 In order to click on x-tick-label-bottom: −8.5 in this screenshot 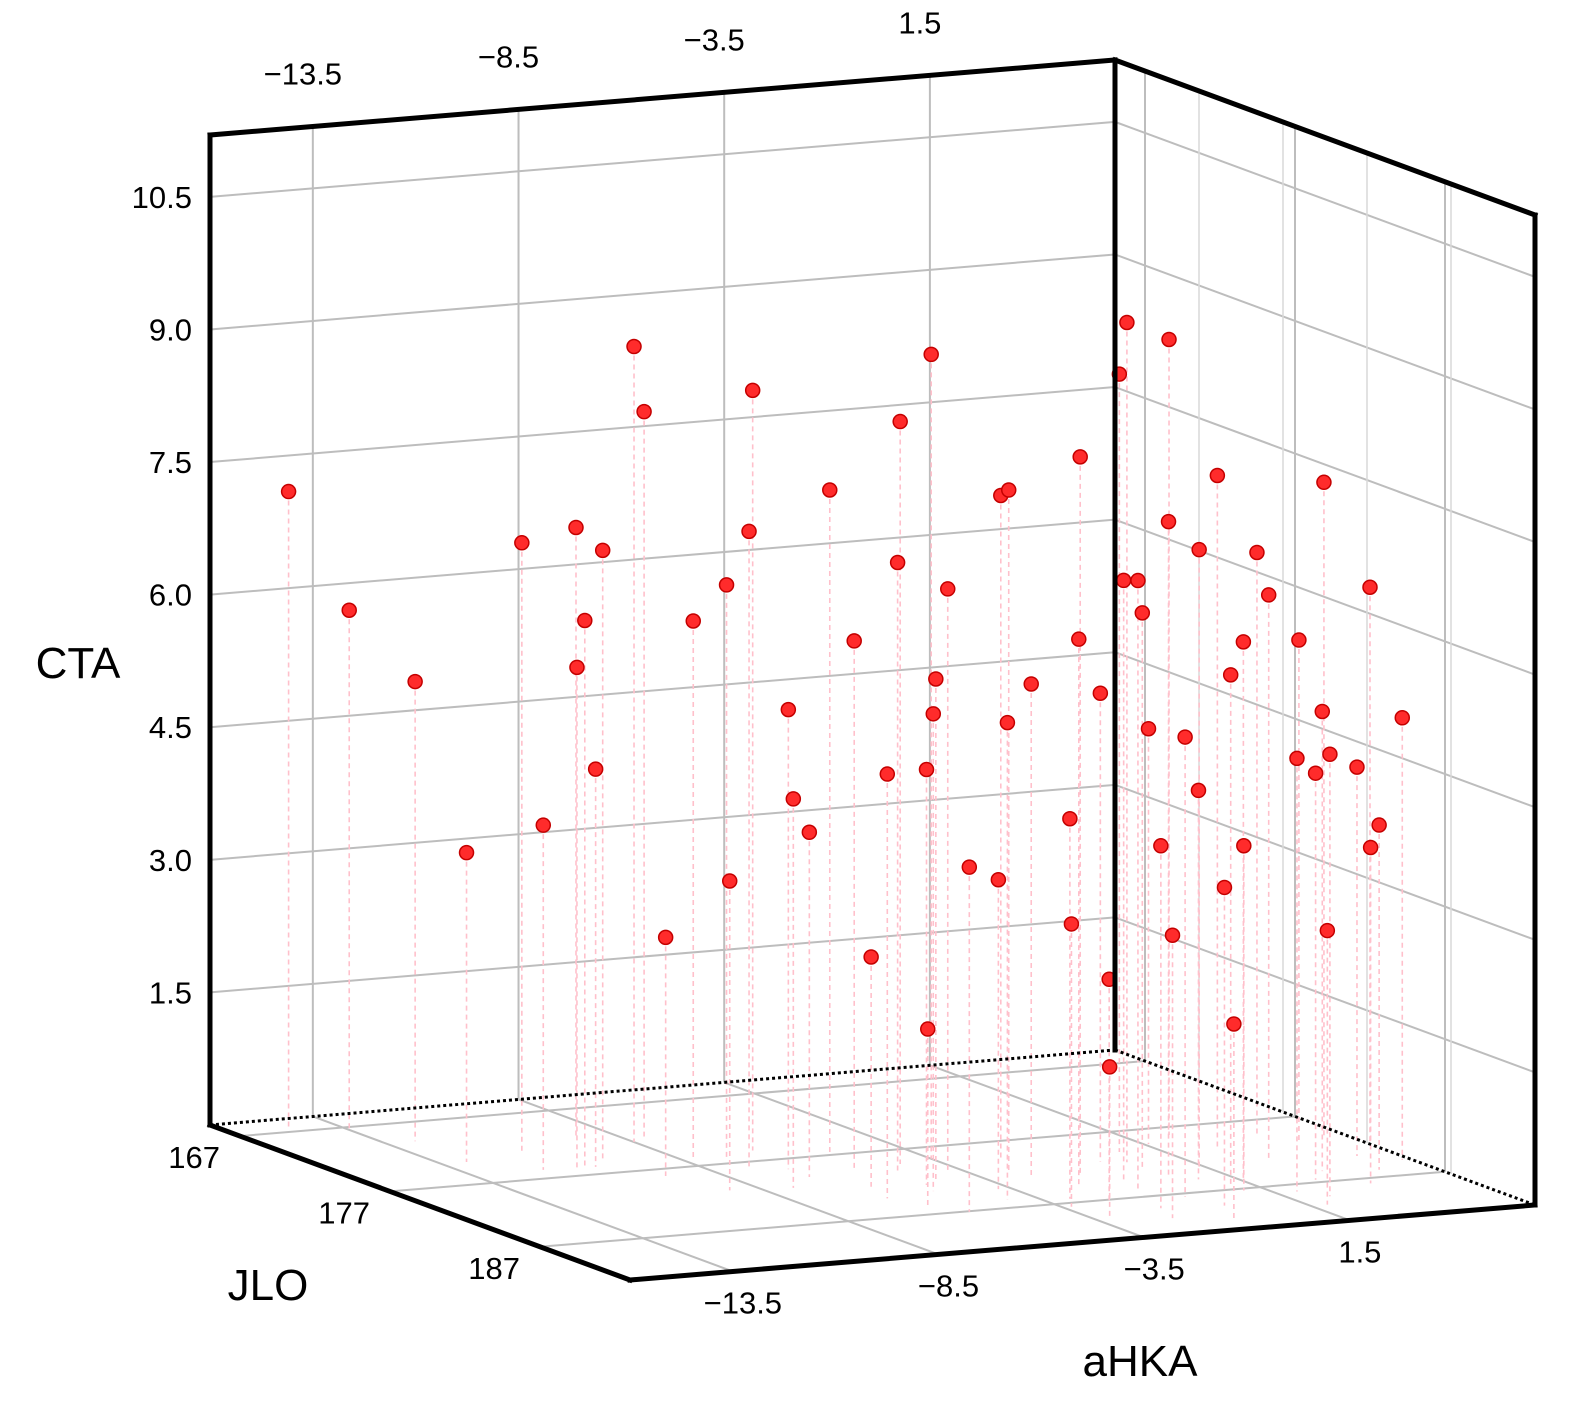, I will do `click(948, 1285)`.